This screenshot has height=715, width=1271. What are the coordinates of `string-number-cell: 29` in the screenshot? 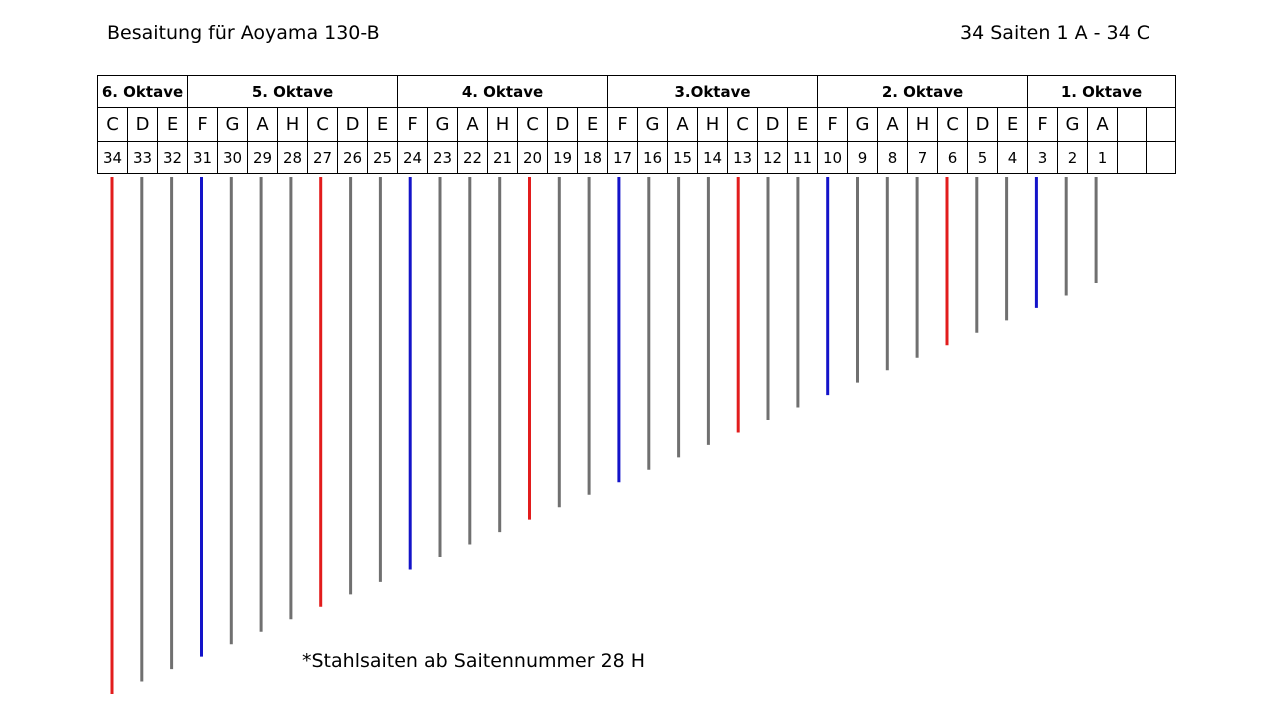 It's located at (262, 157).